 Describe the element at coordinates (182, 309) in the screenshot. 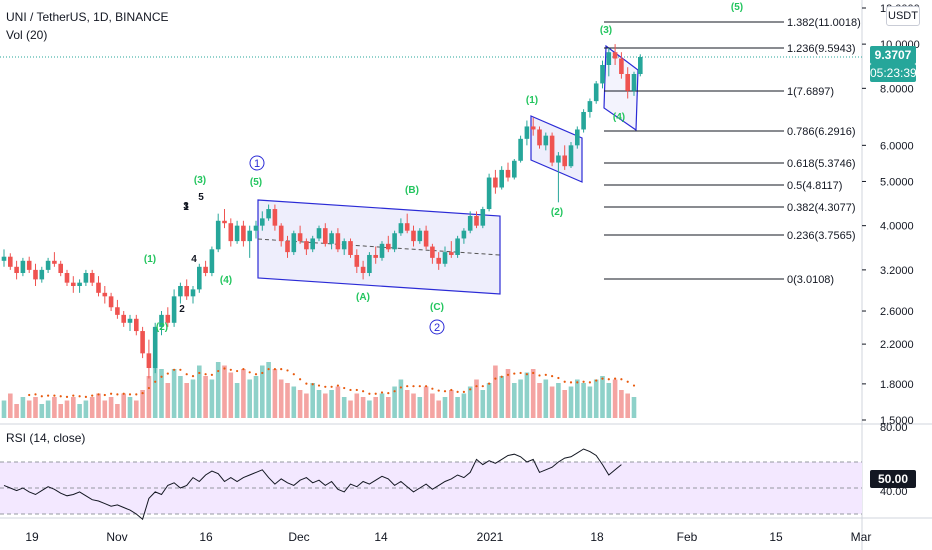

I see `wave-label: 2` at that location.